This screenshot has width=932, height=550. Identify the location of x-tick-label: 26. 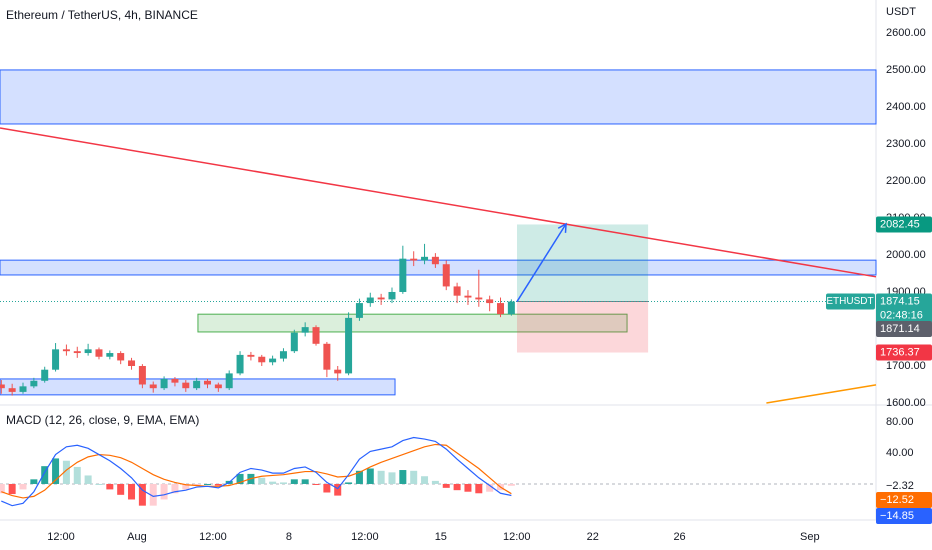
(679, 537).